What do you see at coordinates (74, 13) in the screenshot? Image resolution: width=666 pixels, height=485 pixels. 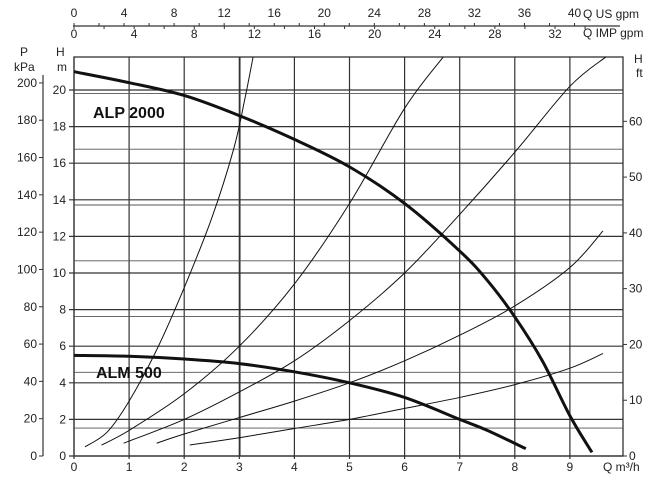 I see `us-gpm-tick-label: 0` at bounding box center [74, 13].